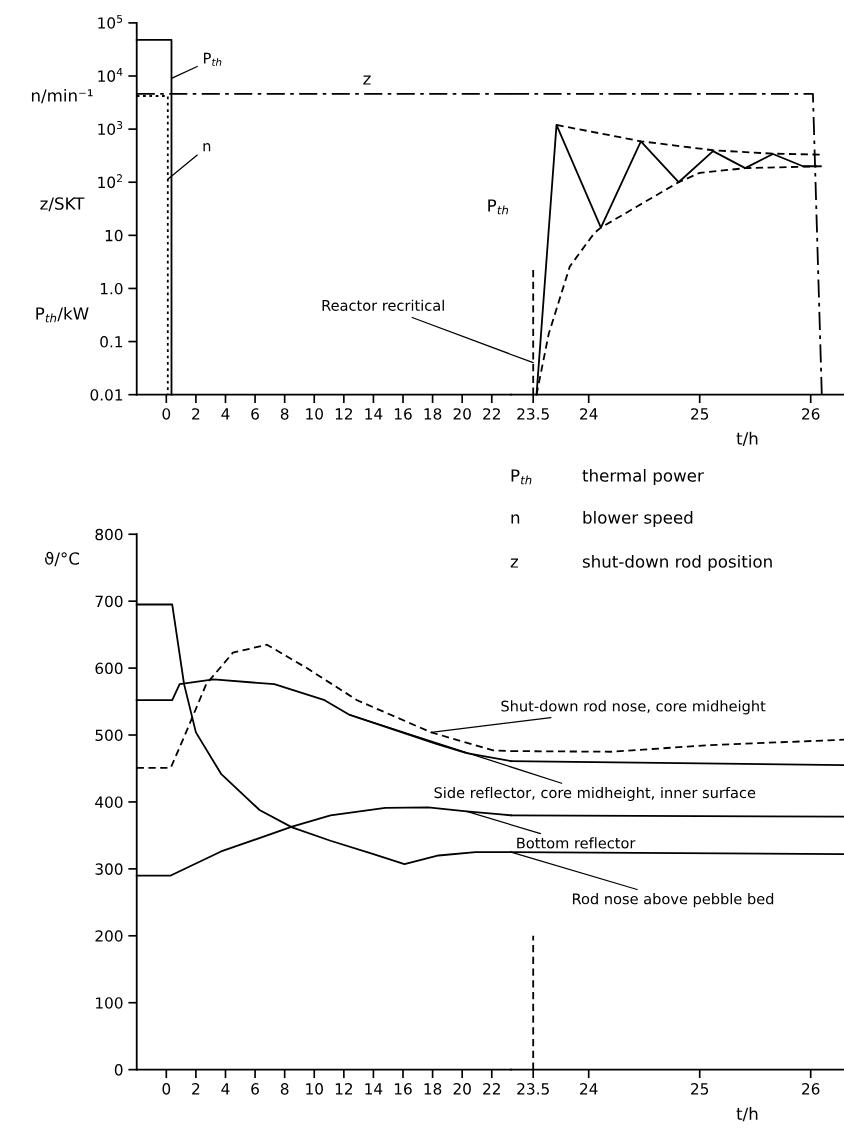  Describe the element at coordinates (118, 1070) in the screenshot. I see `y-tick-label: 0` at that location.